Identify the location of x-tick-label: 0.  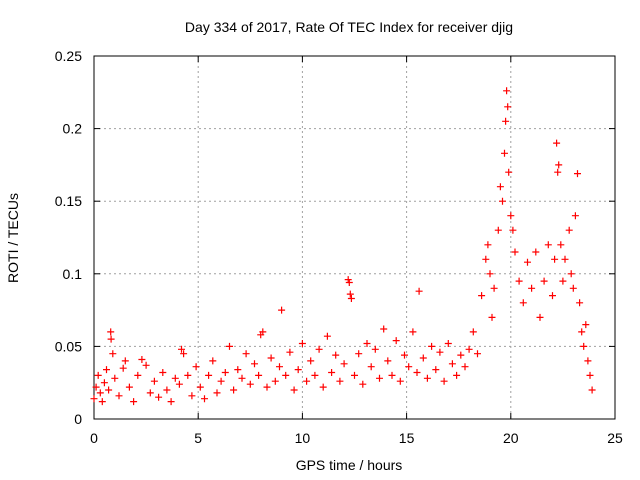
(94, 438).